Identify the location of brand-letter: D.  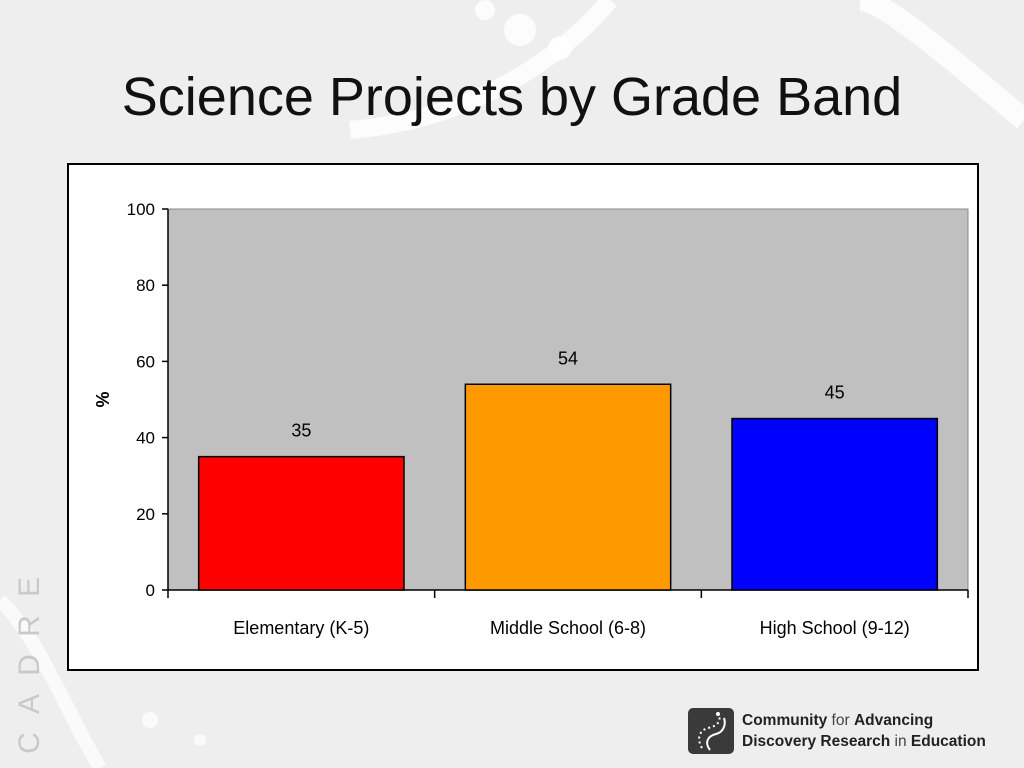
(29, 665).